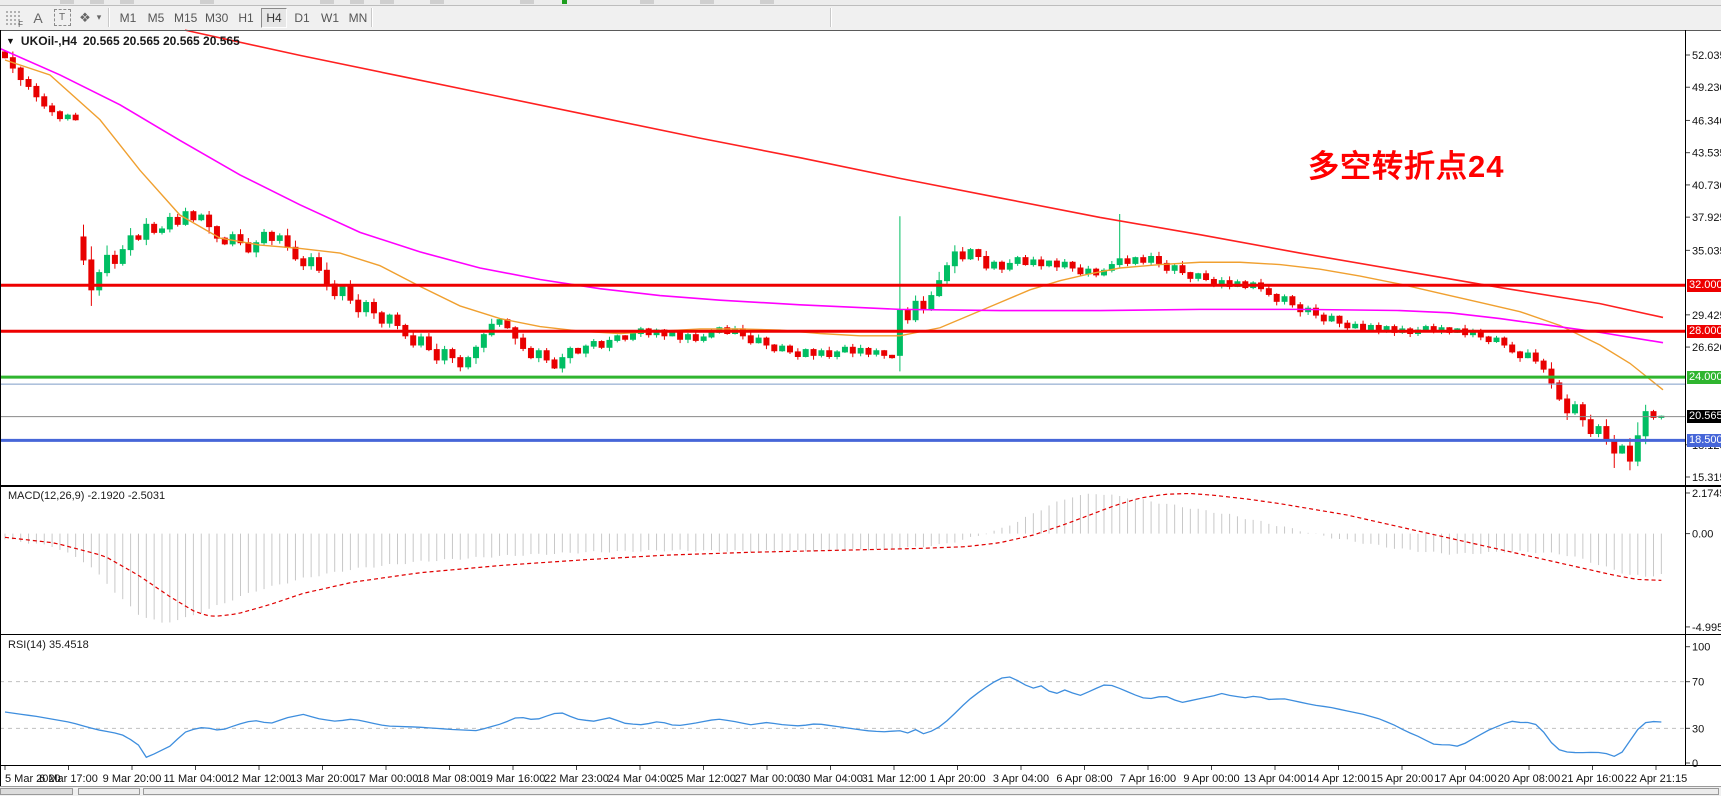 This screenshot has height=796, width=1721. What do you see at coordinates (1706, 154) in the screenshot?
I see `price-tick: 43.535` at bounding box center [1706, 154].